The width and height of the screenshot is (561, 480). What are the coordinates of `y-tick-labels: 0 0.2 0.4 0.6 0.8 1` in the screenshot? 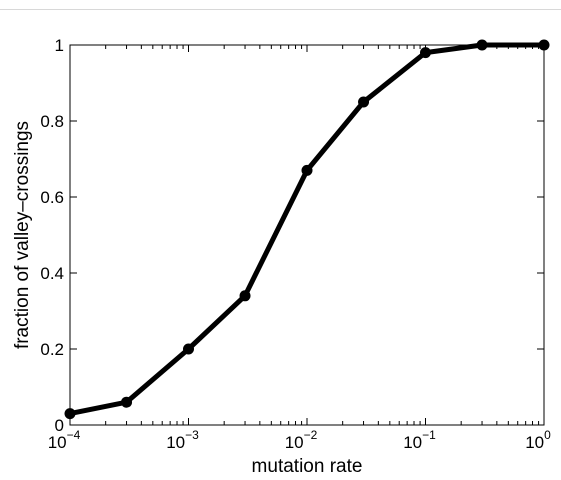 It's located at (52, 235).